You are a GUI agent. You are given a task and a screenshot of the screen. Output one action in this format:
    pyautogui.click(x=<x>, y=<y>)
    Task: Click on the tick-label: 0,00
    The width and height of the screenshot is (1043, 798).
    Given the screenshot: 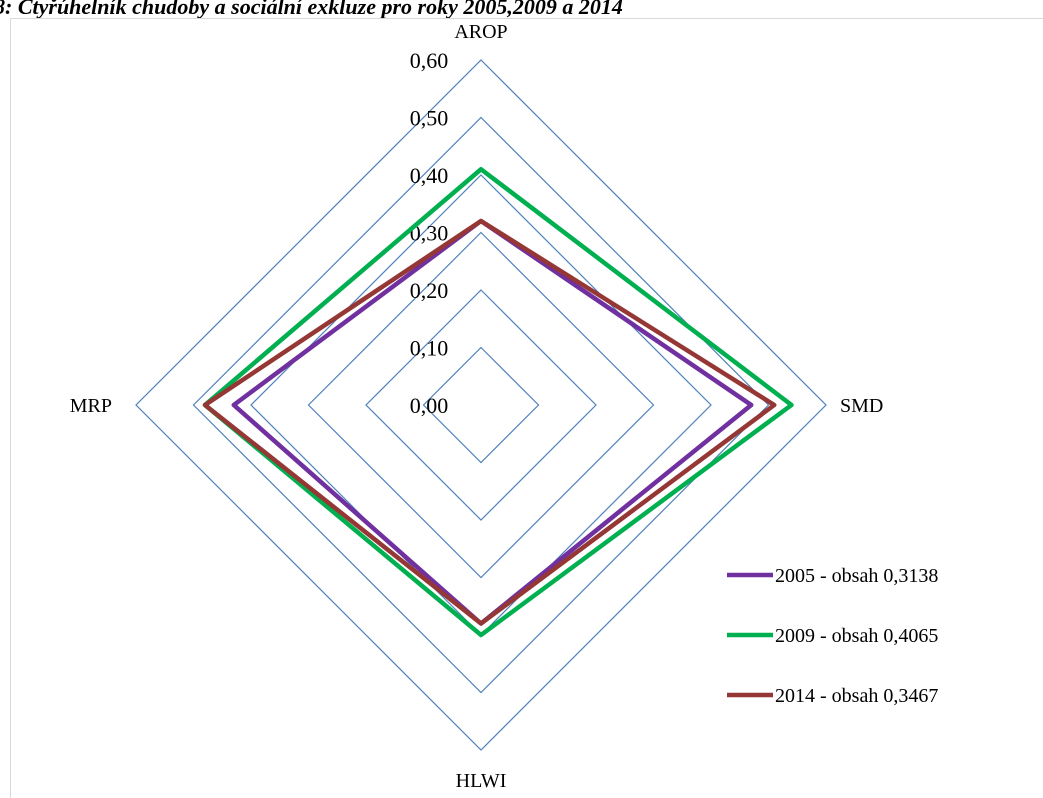 What is the action you would take?
    pyautogui.click(x=429, y=405)
    